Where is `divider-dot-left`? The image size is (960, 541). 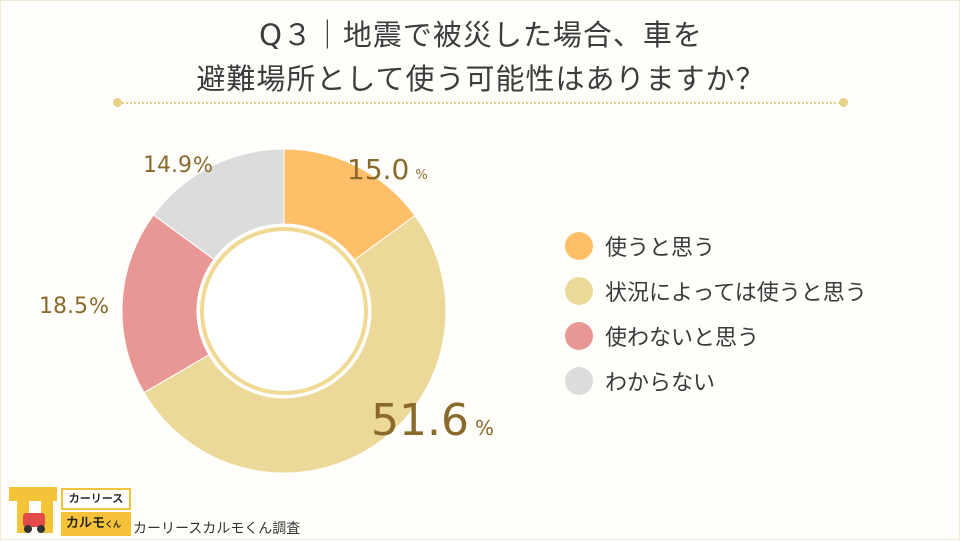
divider-dot-left is located at coordinates (117, 102).